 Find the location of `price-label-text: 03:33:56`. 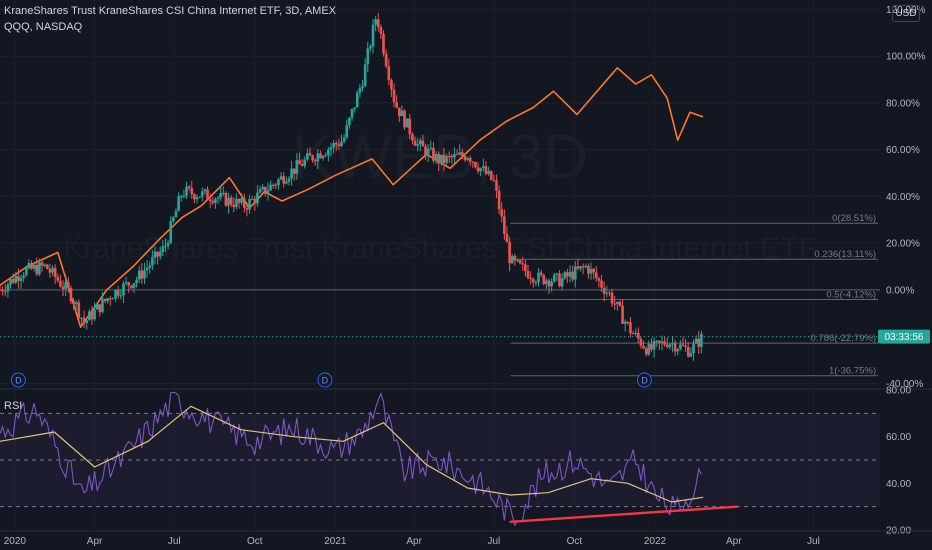

price-label-text: 03:33:56 is located at coordinates (904, 337).